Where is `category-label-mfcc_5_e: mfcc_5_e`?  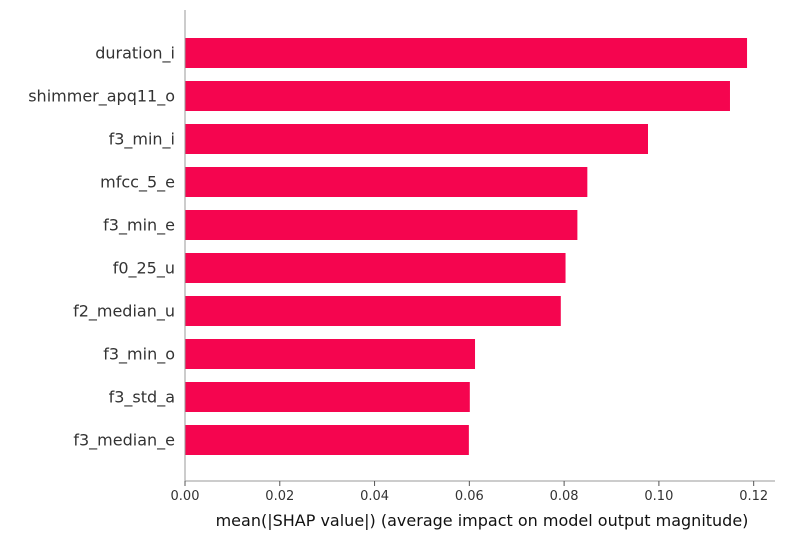
category-label-mfcc_5_e: mfcc_5_e is located at coordinates (137, 183).